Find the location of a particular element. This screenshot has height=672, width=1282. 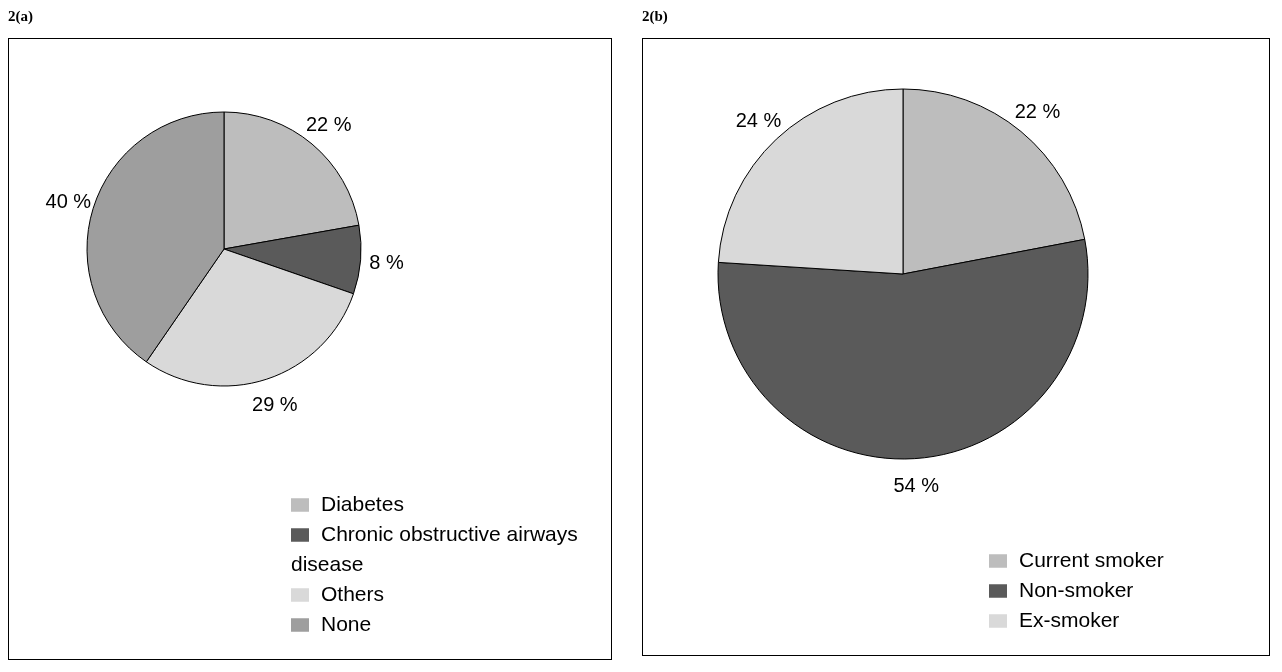

legend-label: Chronic obstructive airways disease is located at coordinates (434, 548).